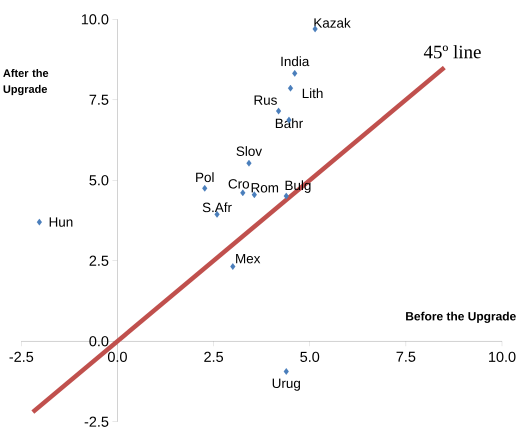 Image resolution: width=519 pixels, height=432 pixels. What do you see at coordinates (289, 123) in the screenshot?
I see `annotation: Bahr` at bounding box center [289, 123].